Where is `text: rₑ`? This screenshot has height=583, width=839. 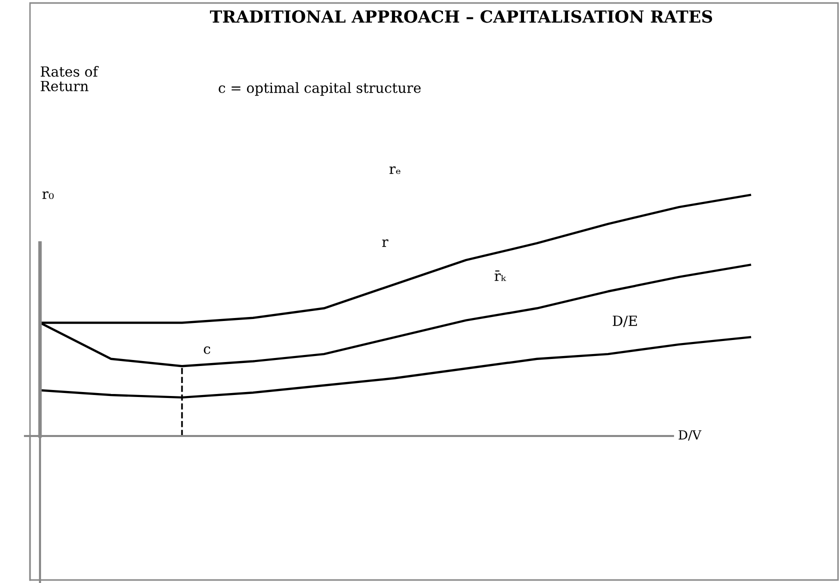
text: rₑ is located at coordinates (394, 170).